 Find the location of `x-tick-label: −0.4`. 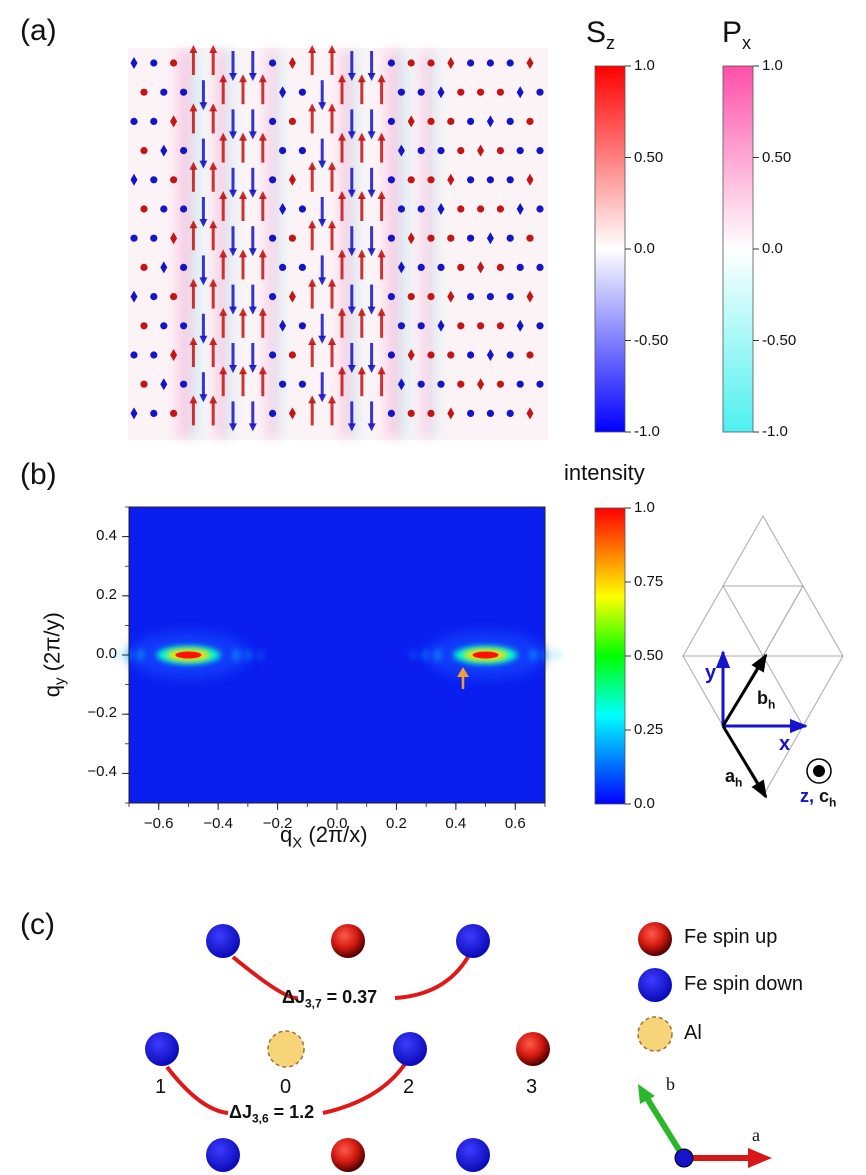

x-tick-label: −0.4 is located at coordinates (218, 823).